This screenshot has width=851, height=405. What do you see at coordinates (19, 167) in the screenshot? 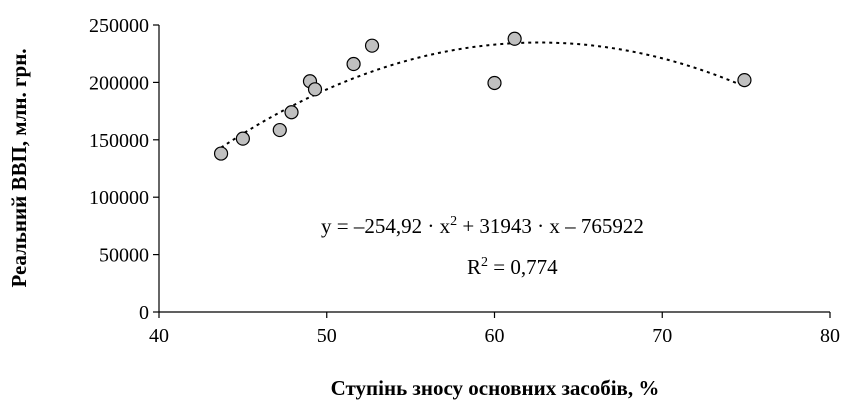
I see `y-axis-title: Реальний ВВП, млн. грн.` at bounding box center [19, 167].